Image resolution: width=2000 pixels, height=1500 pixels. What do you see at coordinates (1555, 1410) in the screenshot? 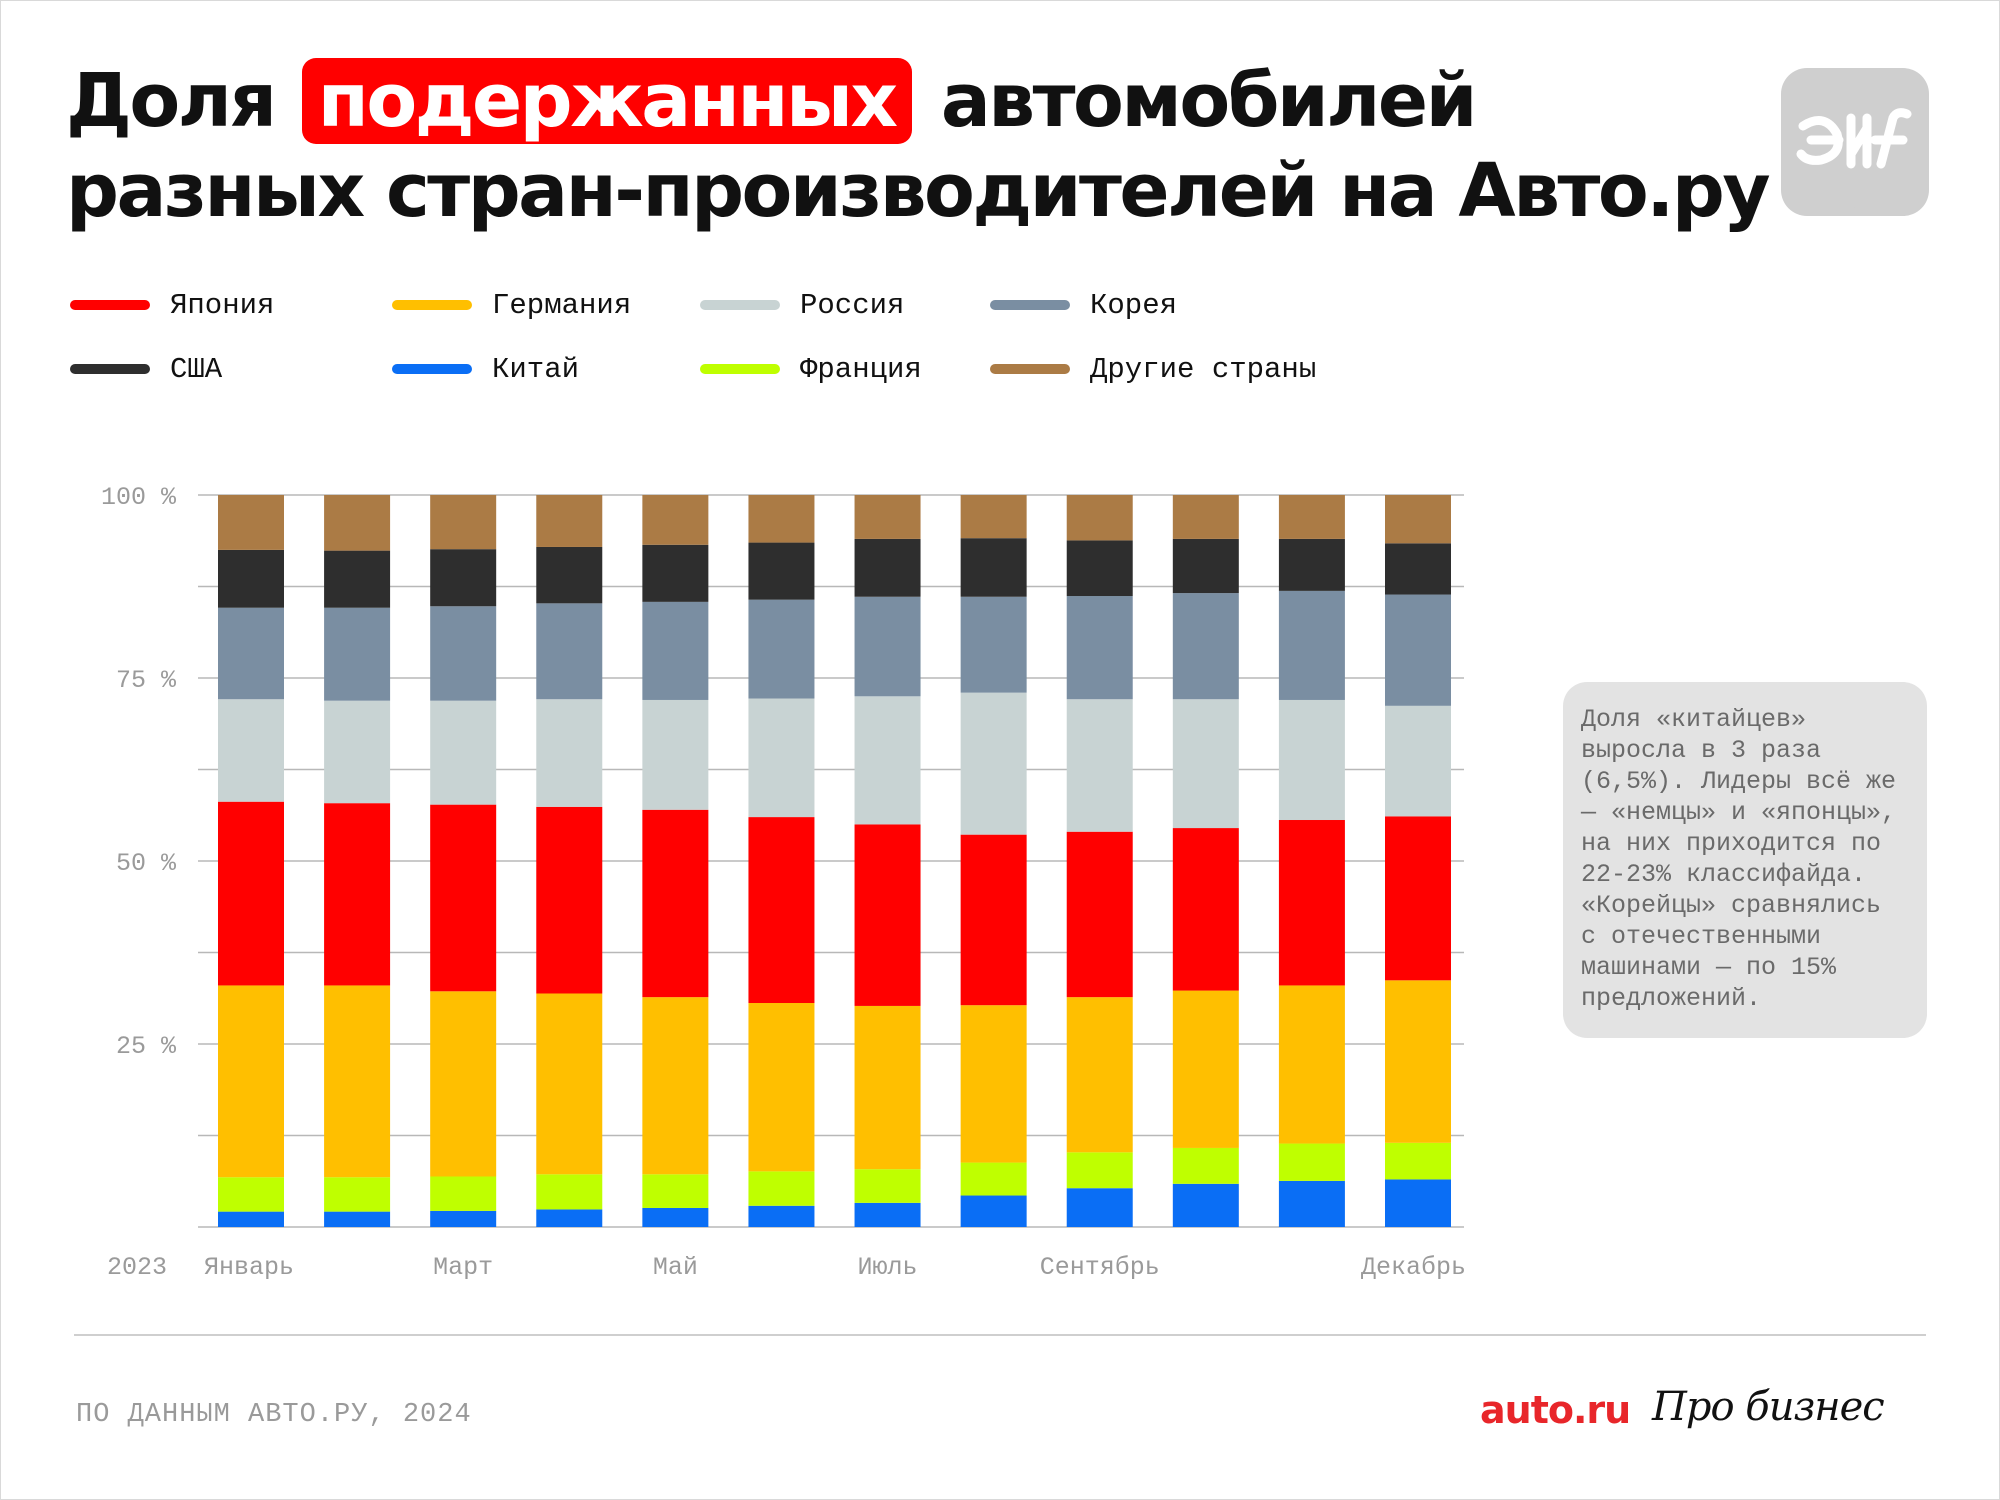
I see `auto-ru-logo: auto.ru` at bounding box center [1555, 1410].